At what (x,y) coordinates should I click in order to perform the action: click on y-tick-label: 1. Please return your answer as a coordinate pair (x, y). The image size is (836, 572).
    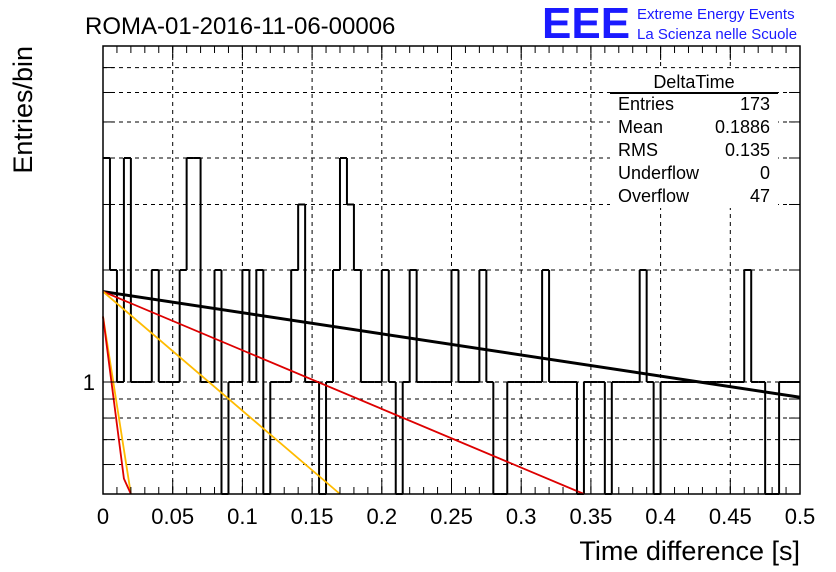
    Looking at the image, I should click on (89, 382).